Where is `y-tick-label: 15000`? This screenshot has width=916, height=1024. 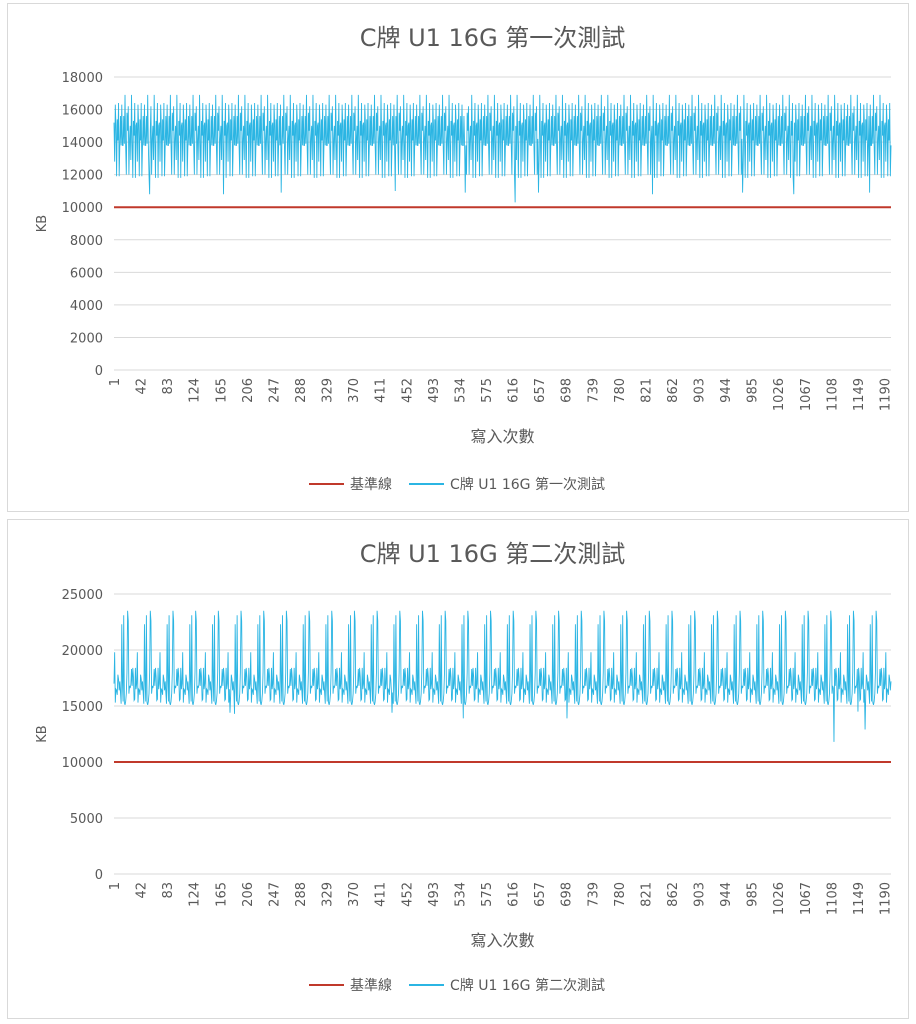 y-tick-label: 15000 is located at coordinates (82, 707).